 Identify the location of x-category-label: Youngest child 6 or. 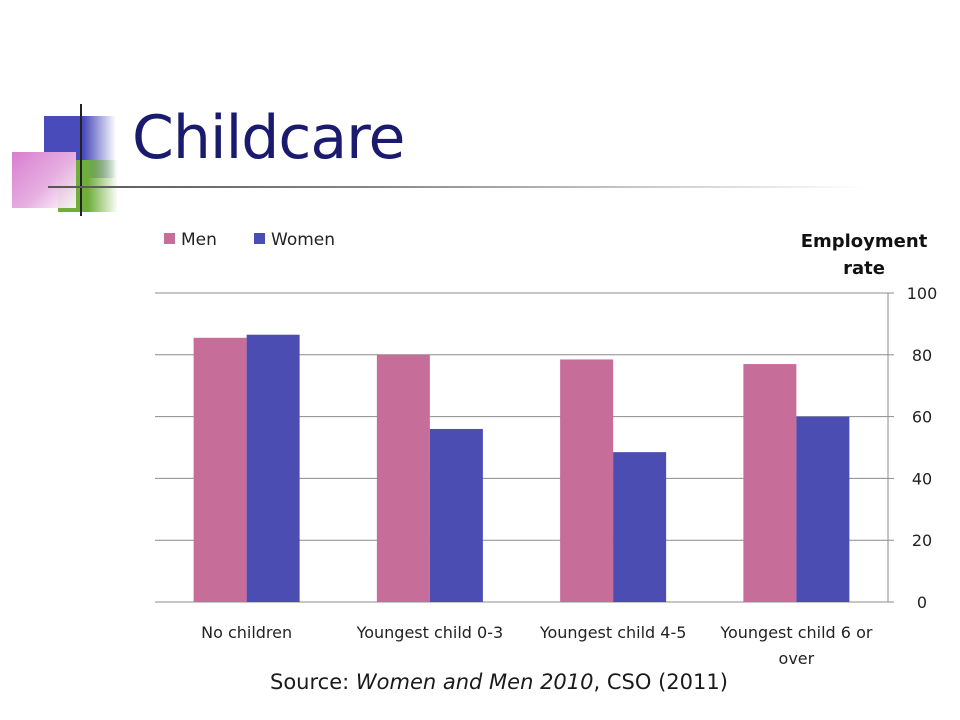
(796, 632).